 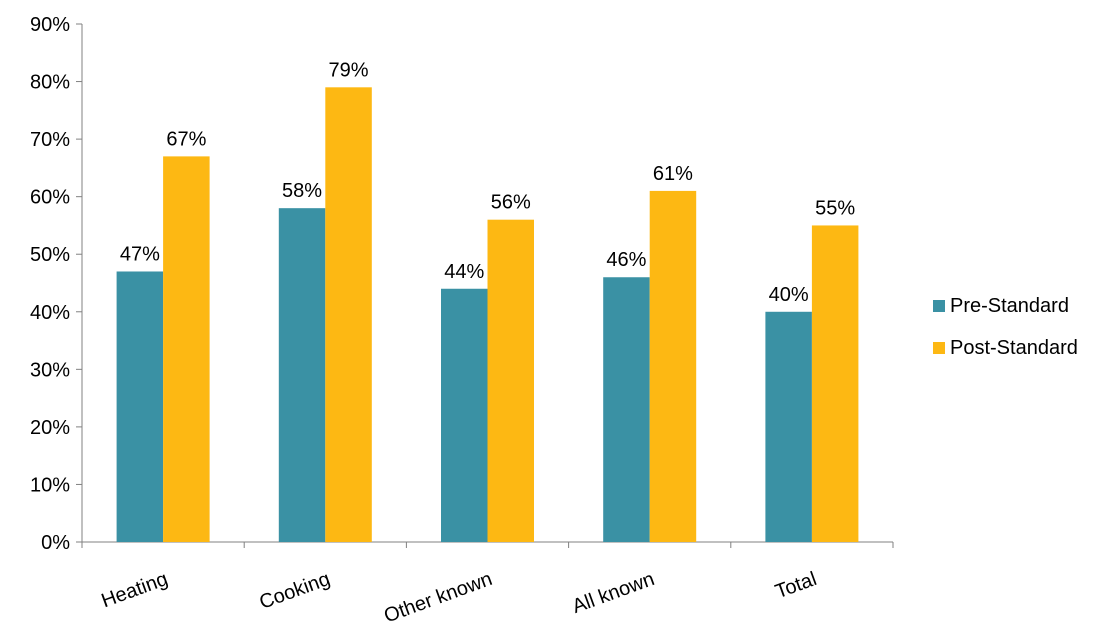 What do you see at coordinates (50, 485) in the screenshot?
I see `y-tick-label: 10%` at bounding box center [50, 485].